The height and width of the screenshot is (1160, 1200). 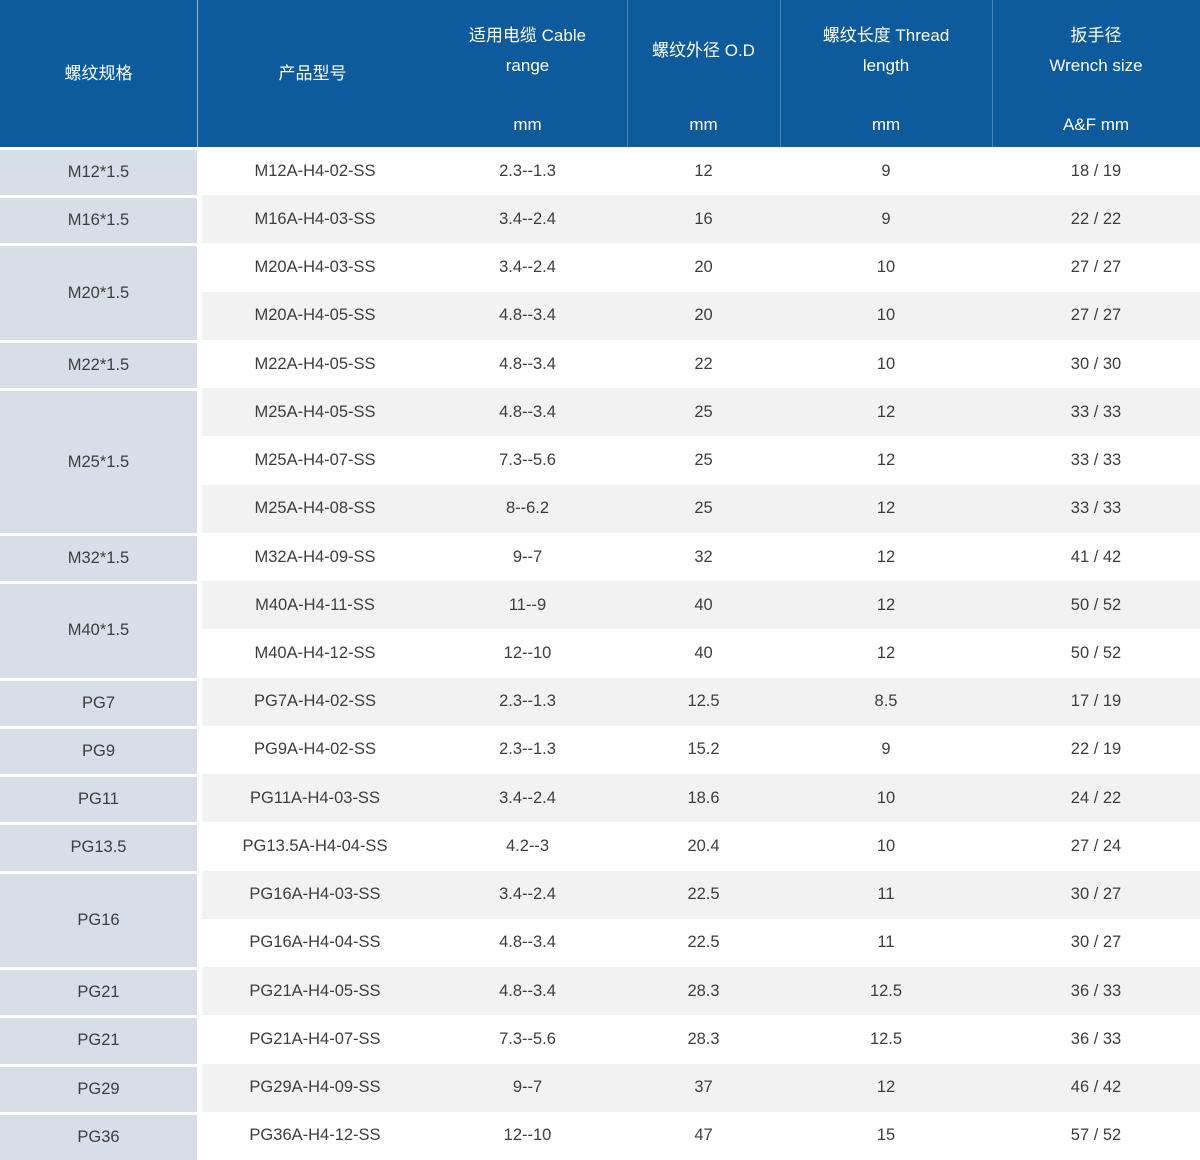 What do you see at coordinates (315, 1087) in the screenshot?
I see `model-cell: PG29A-H4-09-SS` at bounding box center [315, 1087].